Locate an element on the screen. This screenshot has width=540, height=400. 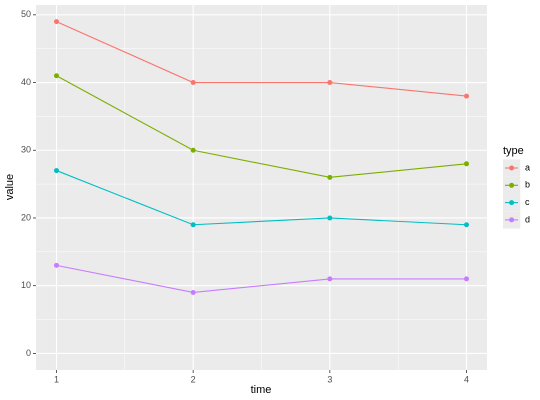
y-tick-label: 40 is located at coordinates (26, 82).